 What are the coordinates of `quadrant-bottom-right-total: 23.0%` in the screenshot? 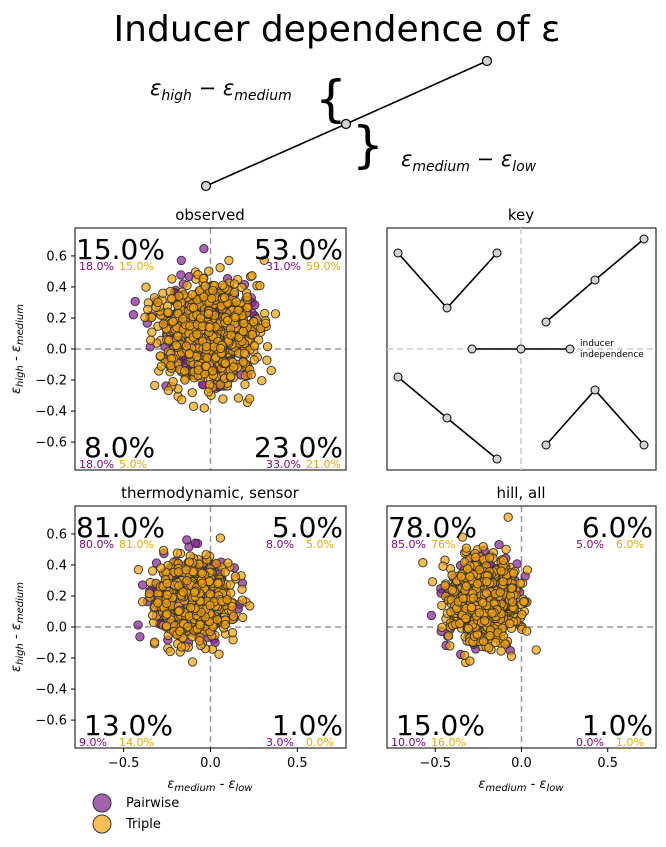 It's located at (298, 447).